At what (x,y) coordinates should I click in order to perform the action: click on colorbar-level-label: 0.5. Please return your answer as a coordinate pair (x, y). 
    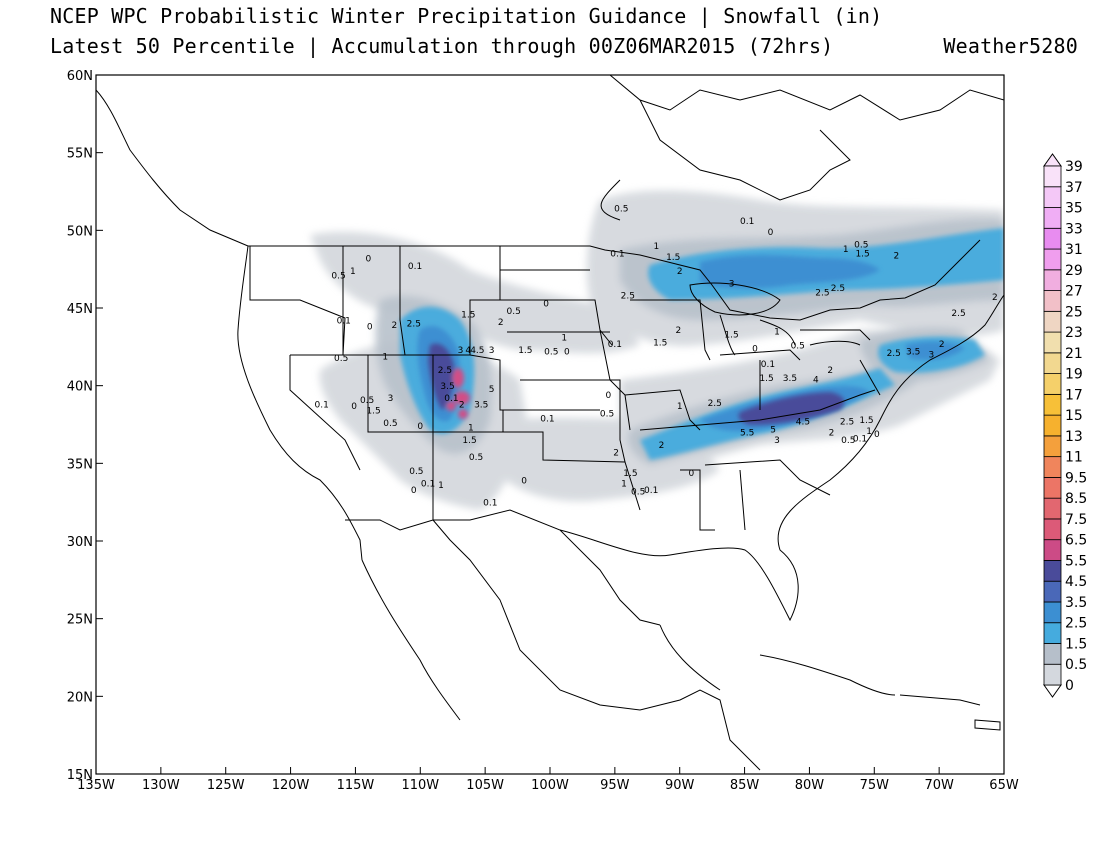
    Looking at the image, I should click on (1076, 665).